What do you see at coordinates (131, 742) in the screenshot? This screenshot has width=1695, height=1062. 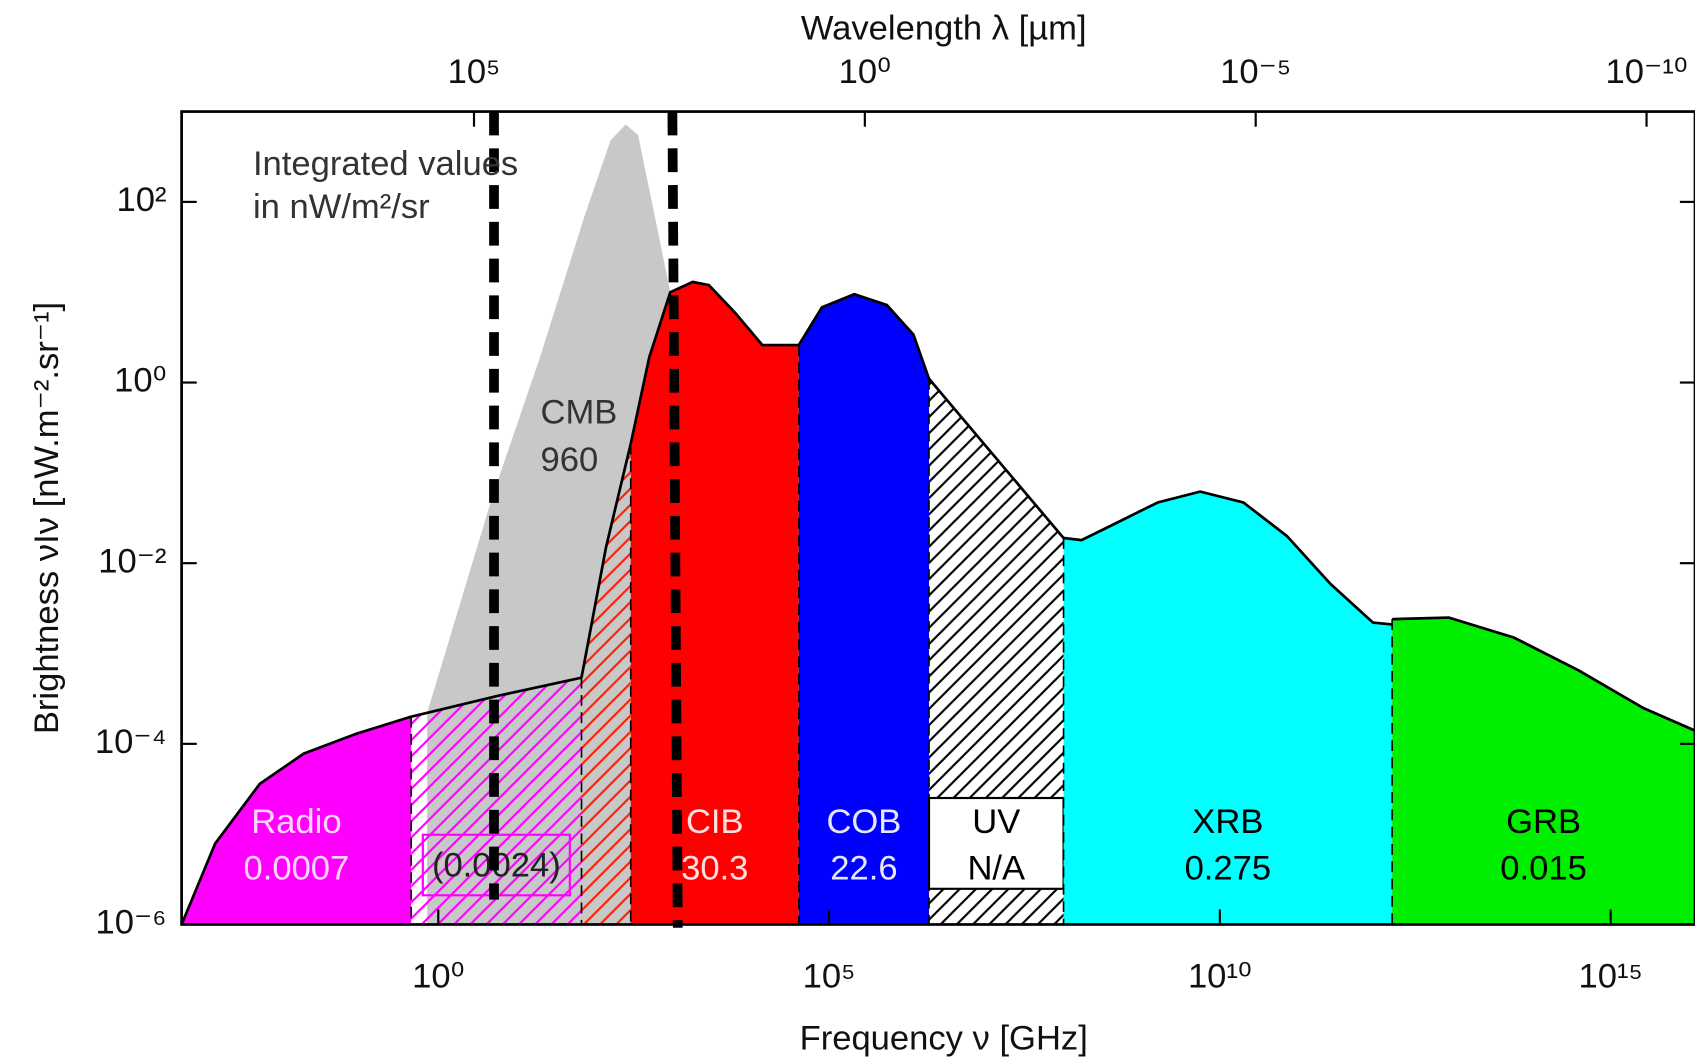 I see `y-tick-label: 10⁻⁴` at bounding box center [131, 742].